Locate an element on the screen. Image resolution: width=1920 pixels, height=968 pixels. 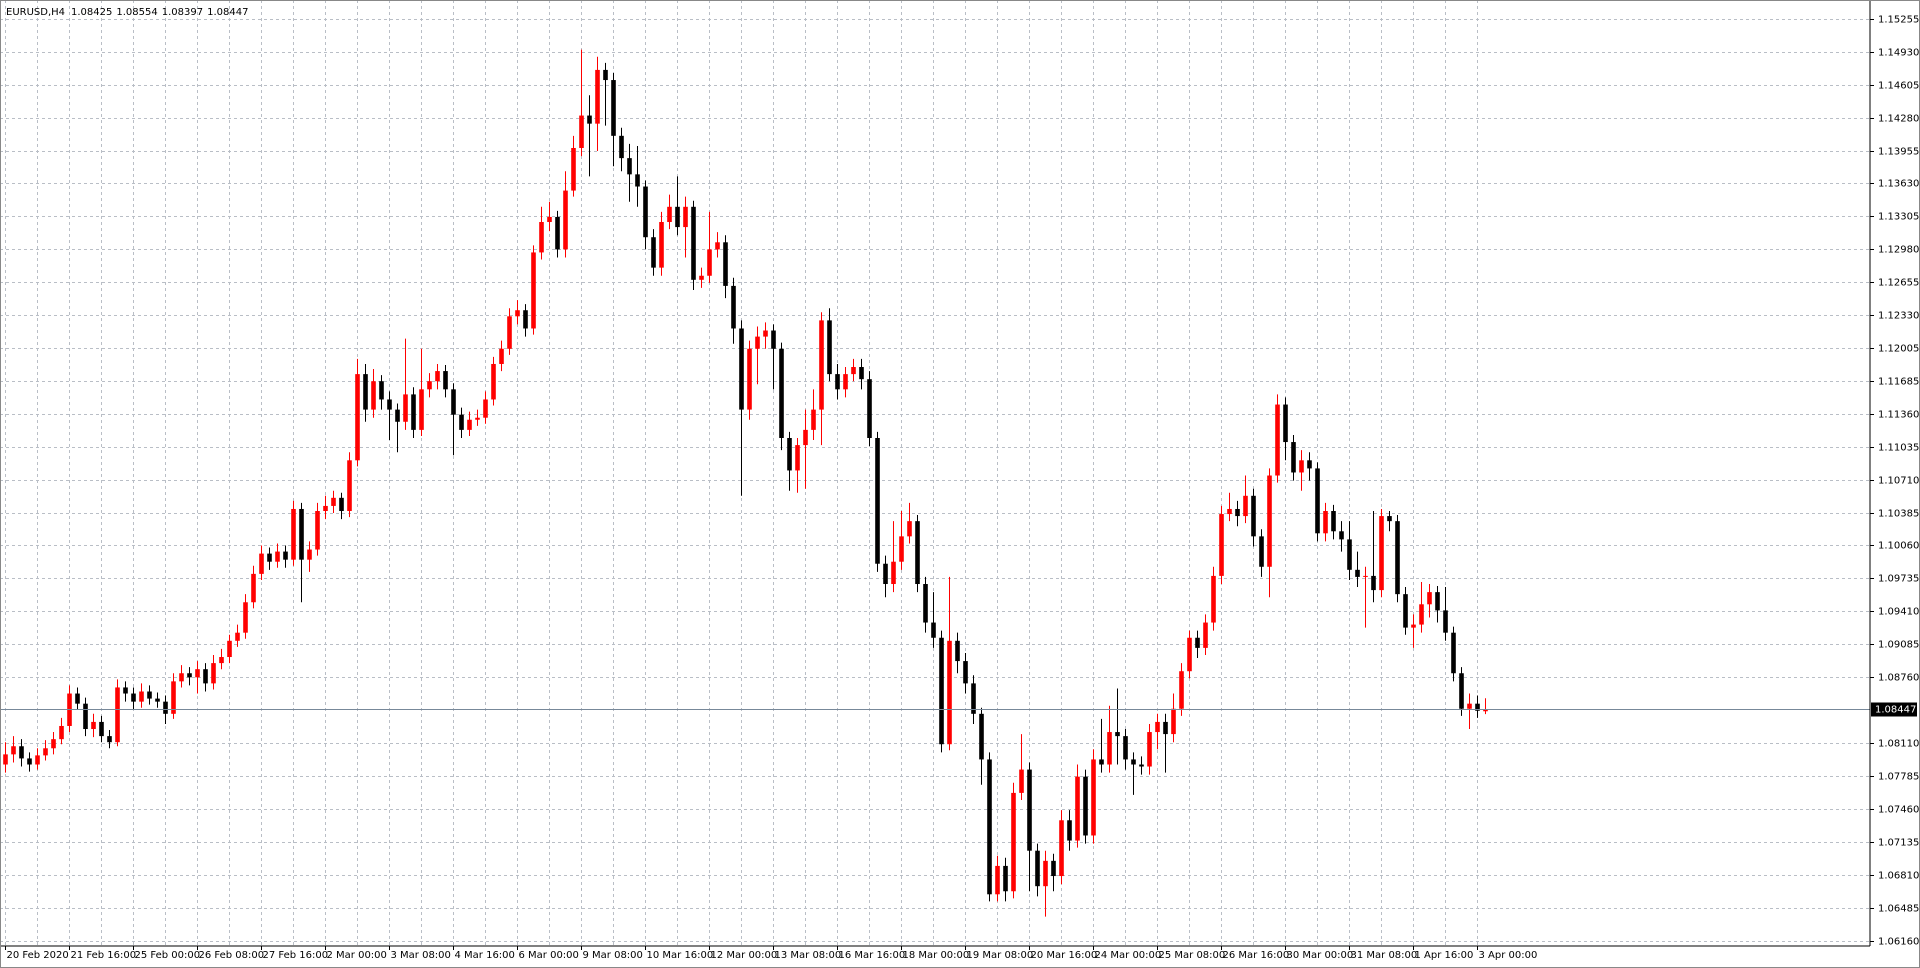
x-tick-label: 21 Feb 16:00 is located at coordinates (104, 955).